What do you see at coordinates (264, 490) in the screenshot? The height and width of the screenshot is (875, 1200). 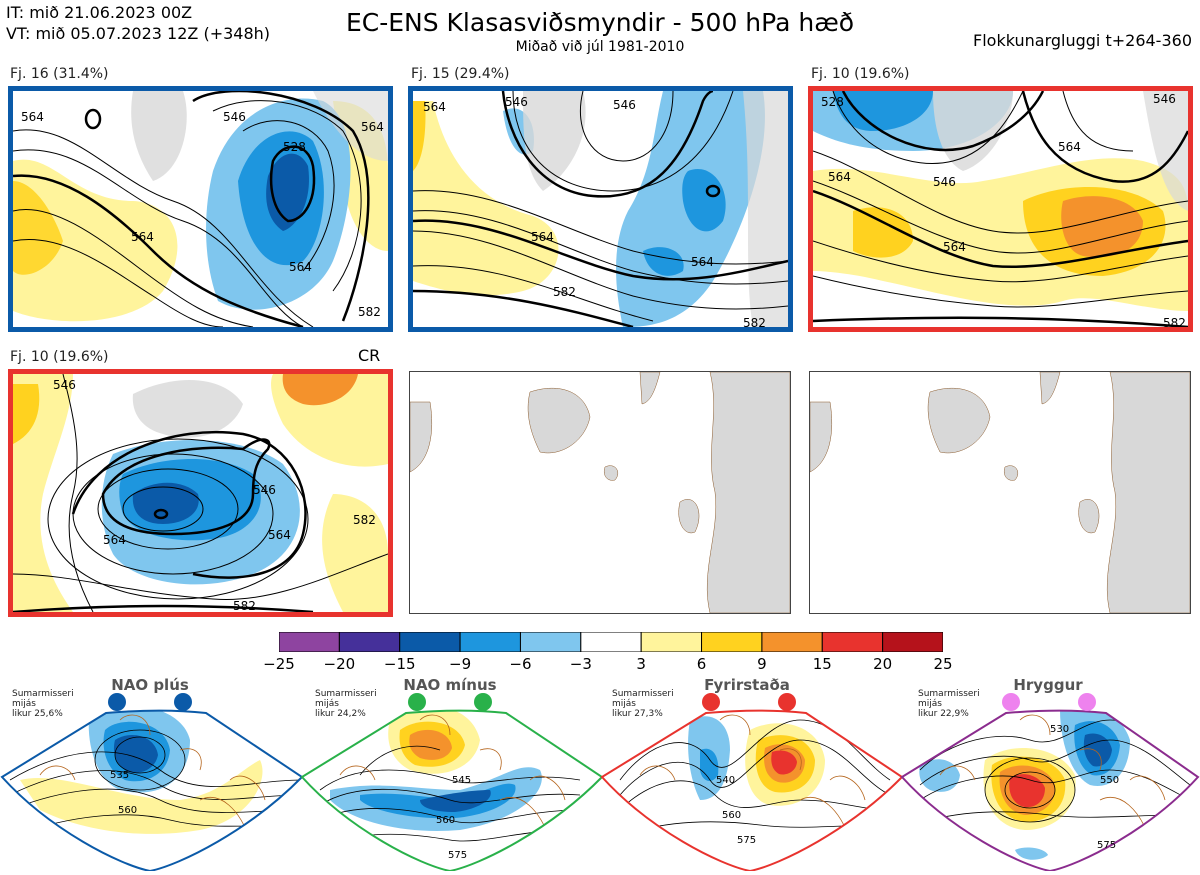 I see `p4-contour-label-1: 546` at bounding box center [264, 490].